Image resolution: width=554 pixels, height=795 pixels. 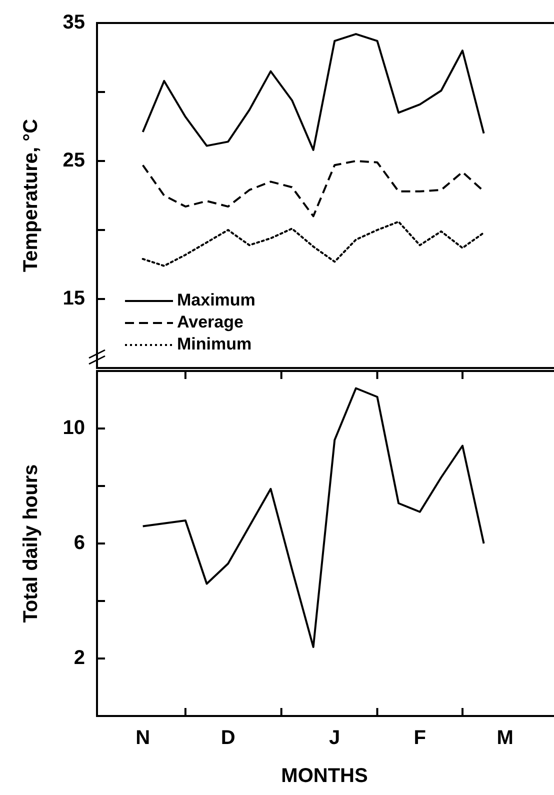 What do you see at coordinates (420, 738) in the screenshot?
I see `x-tick-label: F` at bounding box center [420, 738].